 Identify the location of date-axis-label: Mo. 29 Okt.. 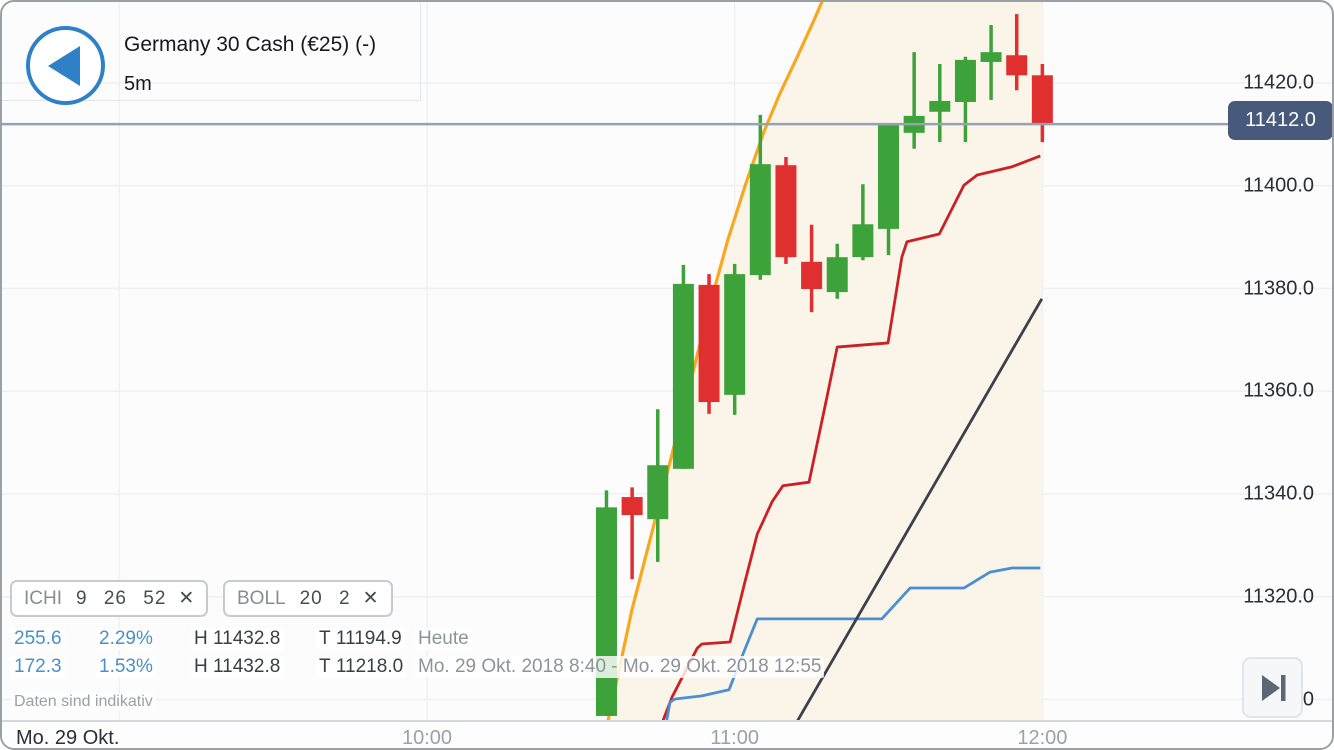
(68, 738).